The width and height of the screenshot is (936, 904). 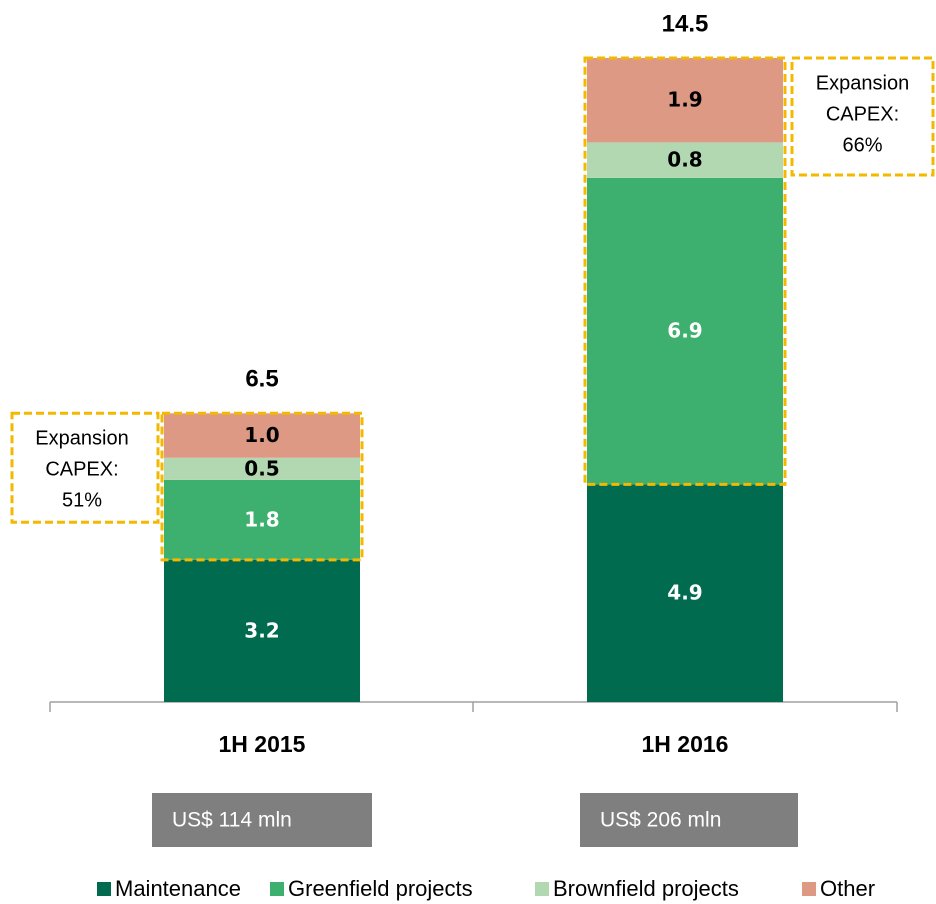 What do you see at coordinates (232, 820) in the screenshot?
I see `amount-text: US$ 114 mln` at bounding box center [232, 820].